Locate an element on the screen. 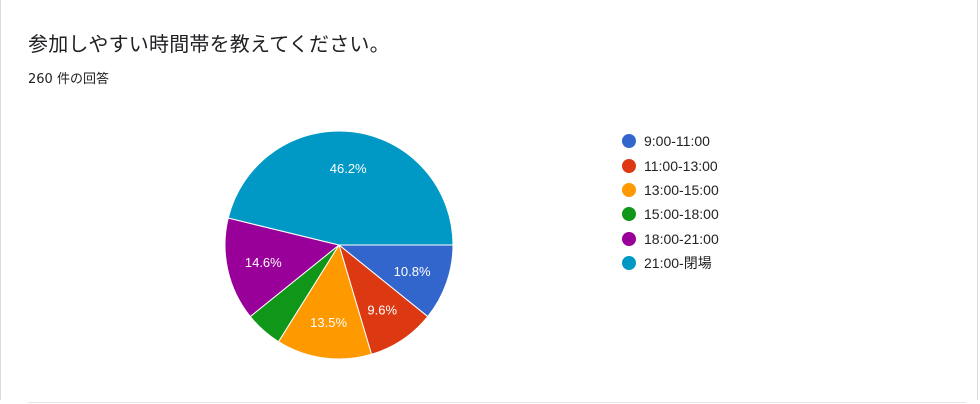 This screenshot has width=980, height=404. legend-item: 15:00-18:00 is located at coordinates (670, 214).